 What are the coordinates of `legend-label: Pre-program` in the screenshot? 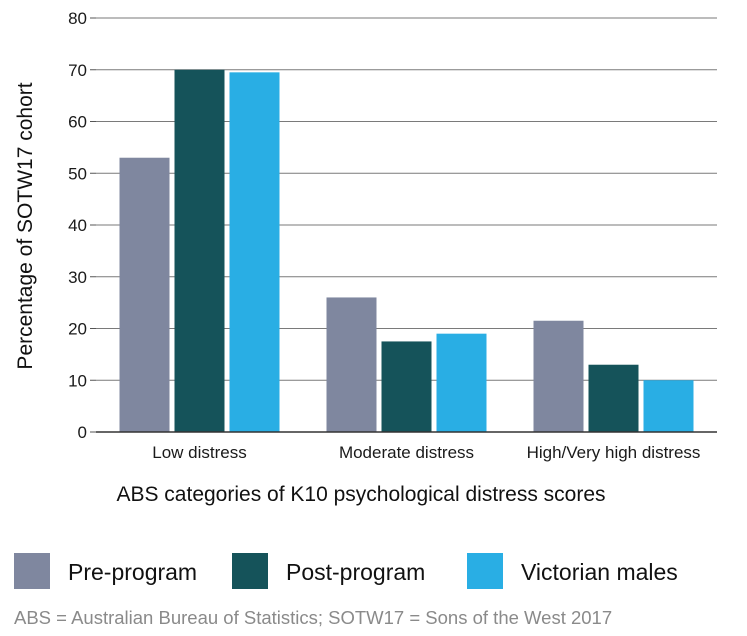 It's located at (132, 572).